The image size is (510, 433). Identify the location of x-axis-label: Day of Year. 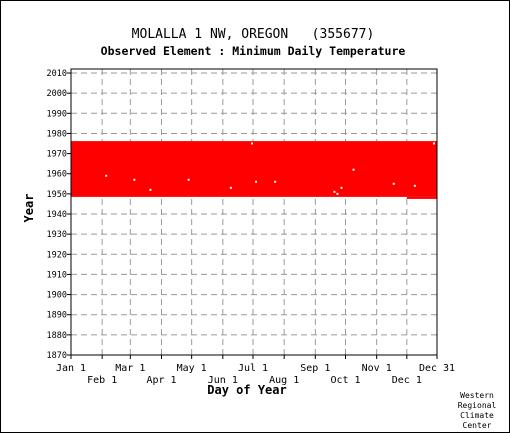
(246, 390).